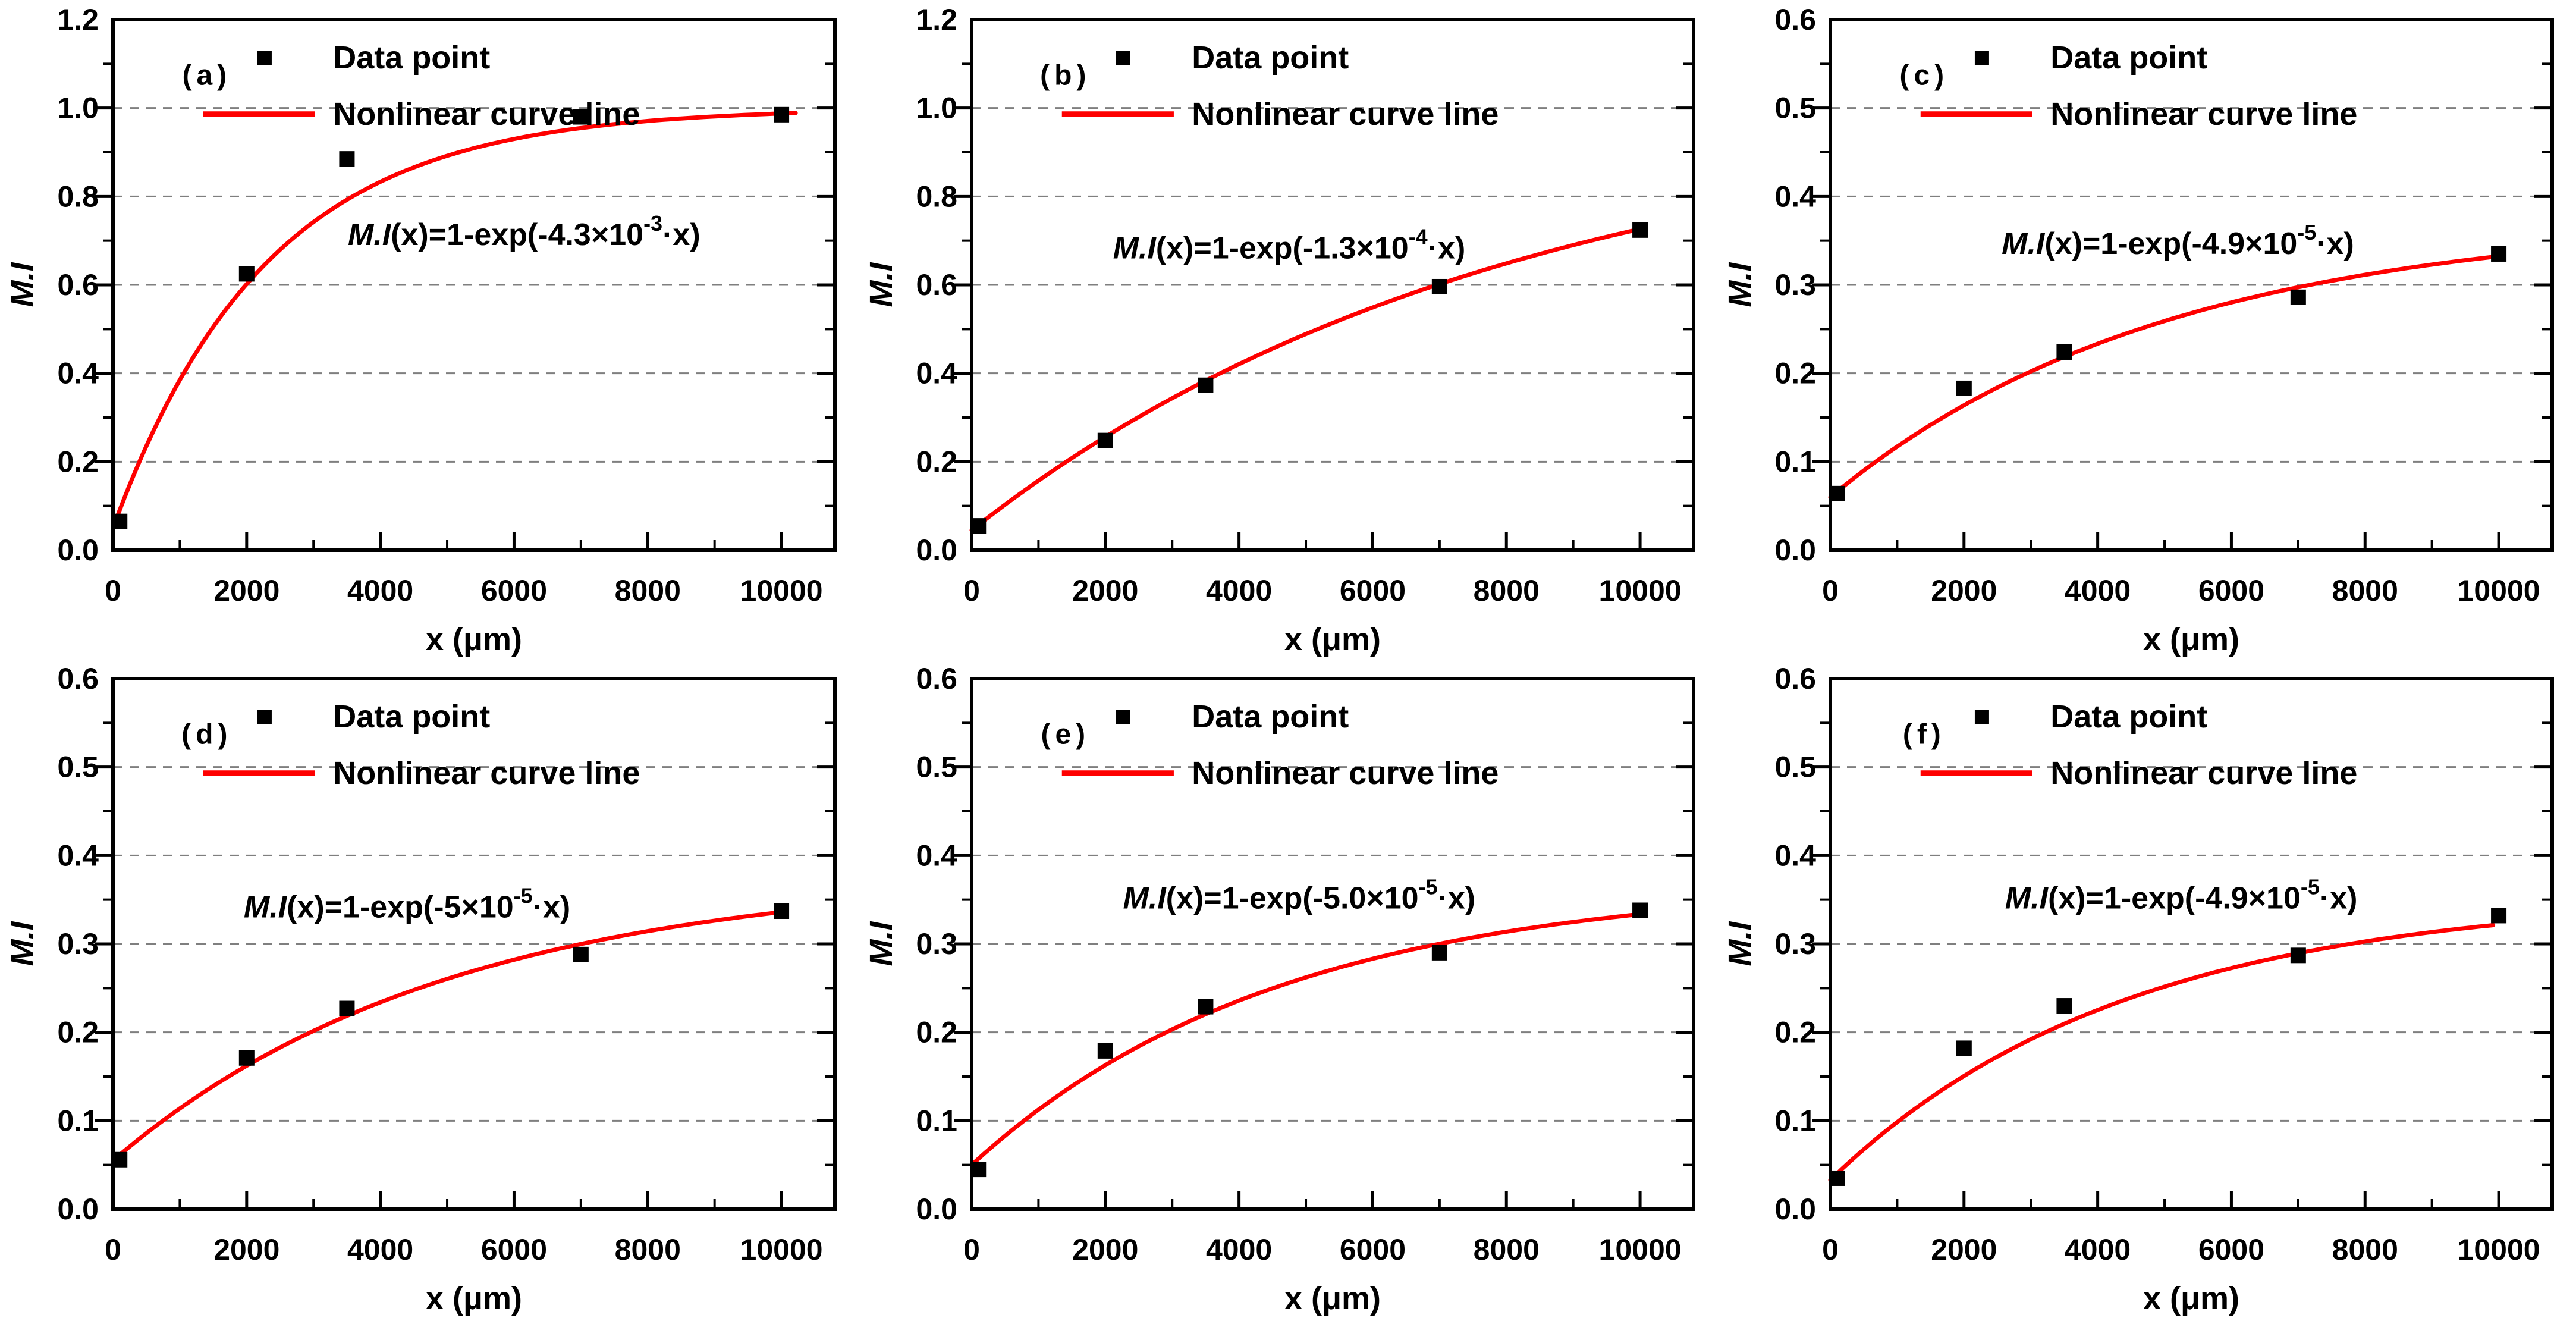 This screenshot has width=2576, height=1321. Describe the element at coordinates (1924, 76) in the screenshot. I see `panel-label: (c)` at that location.